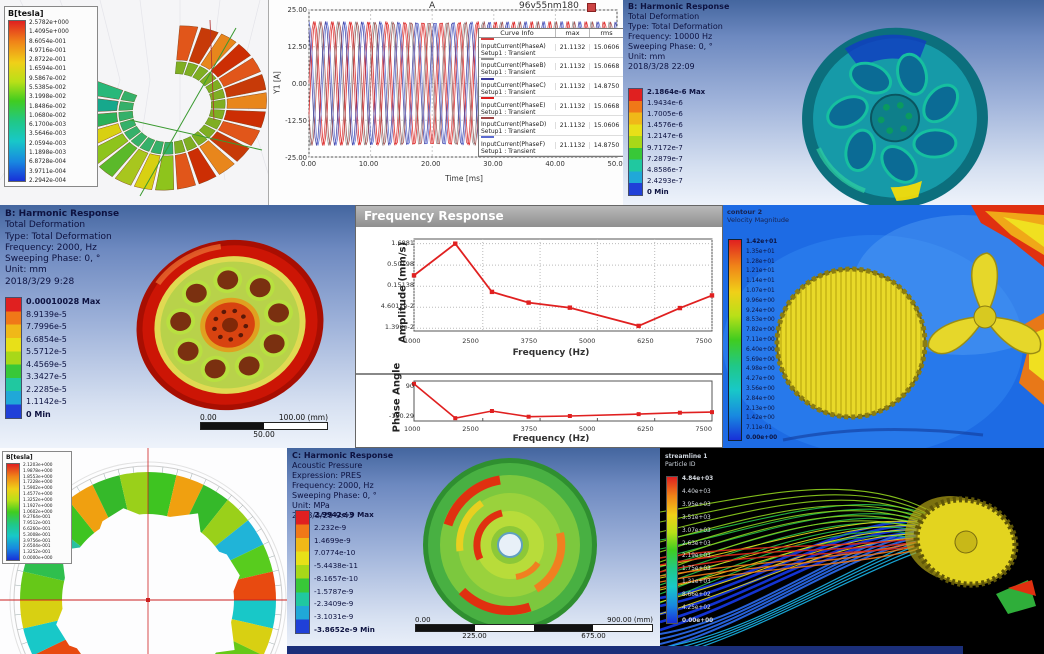  What do you see at coordinates (462, 164) in the screenshot?
I see `x-axis-ticks: 0.00 10.00 20.00 30.00 40.00 50.00` at bounding box center [462, 164].